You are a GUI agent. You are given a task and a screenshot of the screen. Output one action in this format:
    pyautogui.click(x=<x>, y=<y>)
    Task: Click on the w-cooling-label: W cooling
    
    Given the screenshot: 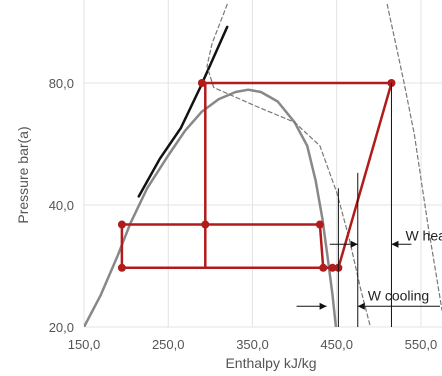 What is the action you would take?
    pyautogui.click(x=398, y=295)
    